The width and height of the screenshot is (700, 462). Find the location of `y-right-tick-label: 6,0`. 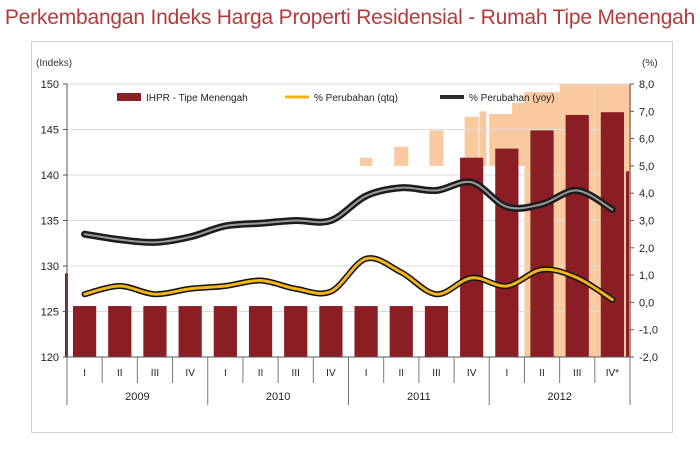

y-right-tick-label: 6,0 is located at coordinates (646, 140).